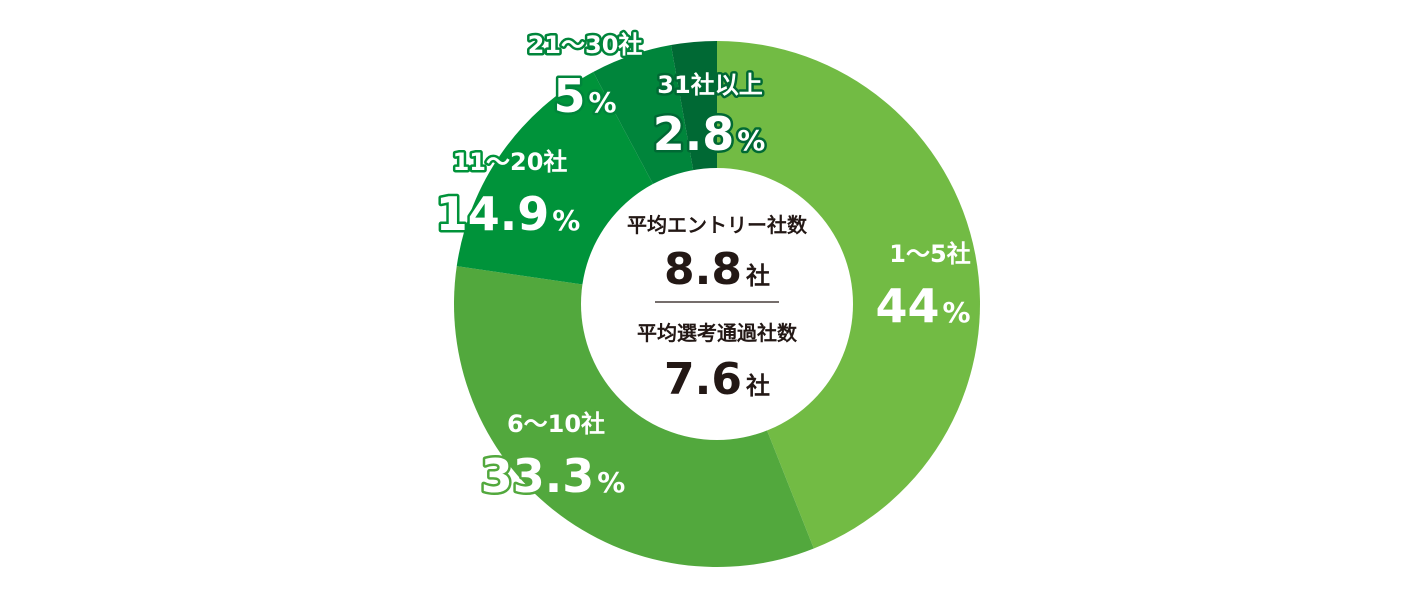  I want to click on entry-average-value-group: 8.8 社, so click(717, 269).